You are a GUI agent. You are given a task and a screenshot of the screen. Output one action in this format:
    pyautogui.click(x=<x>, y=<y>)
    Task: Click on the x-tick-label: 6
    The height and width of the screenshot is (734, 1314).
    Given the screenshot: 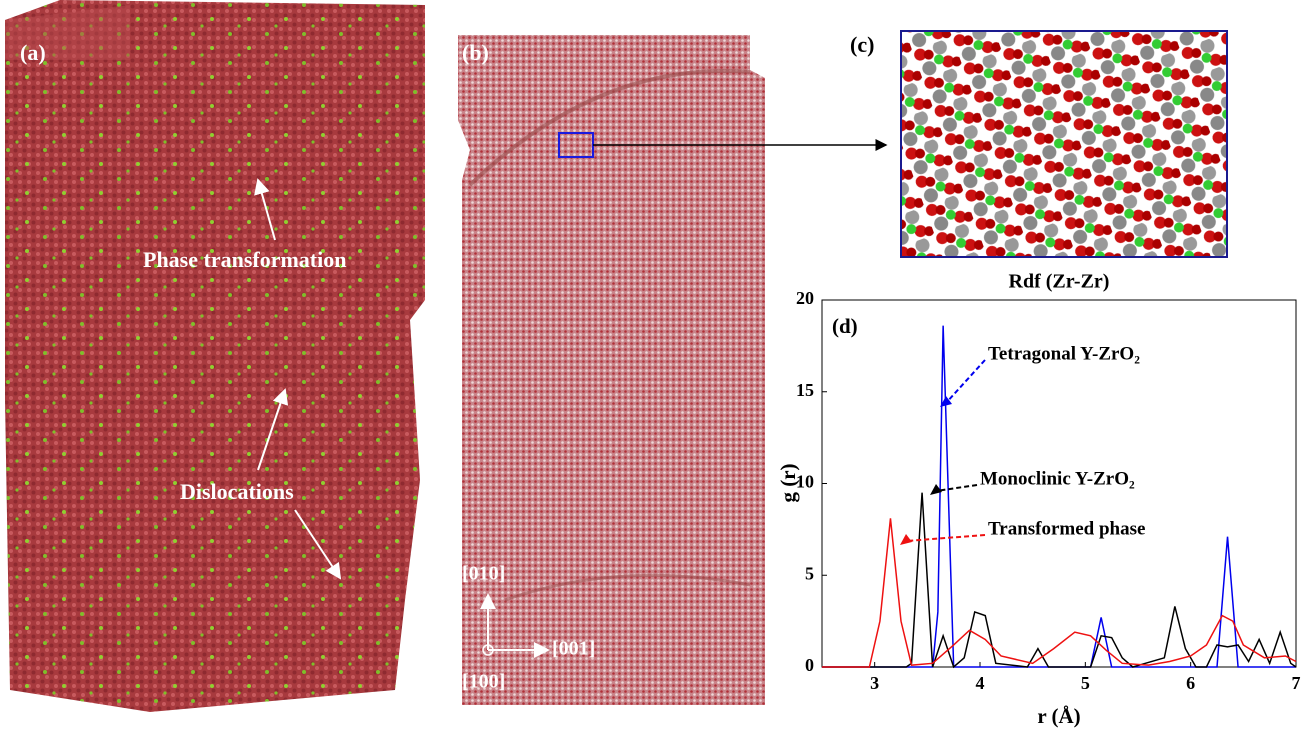 What is the action you would take?
    pyautogui.click(x=1190, y=683)
    